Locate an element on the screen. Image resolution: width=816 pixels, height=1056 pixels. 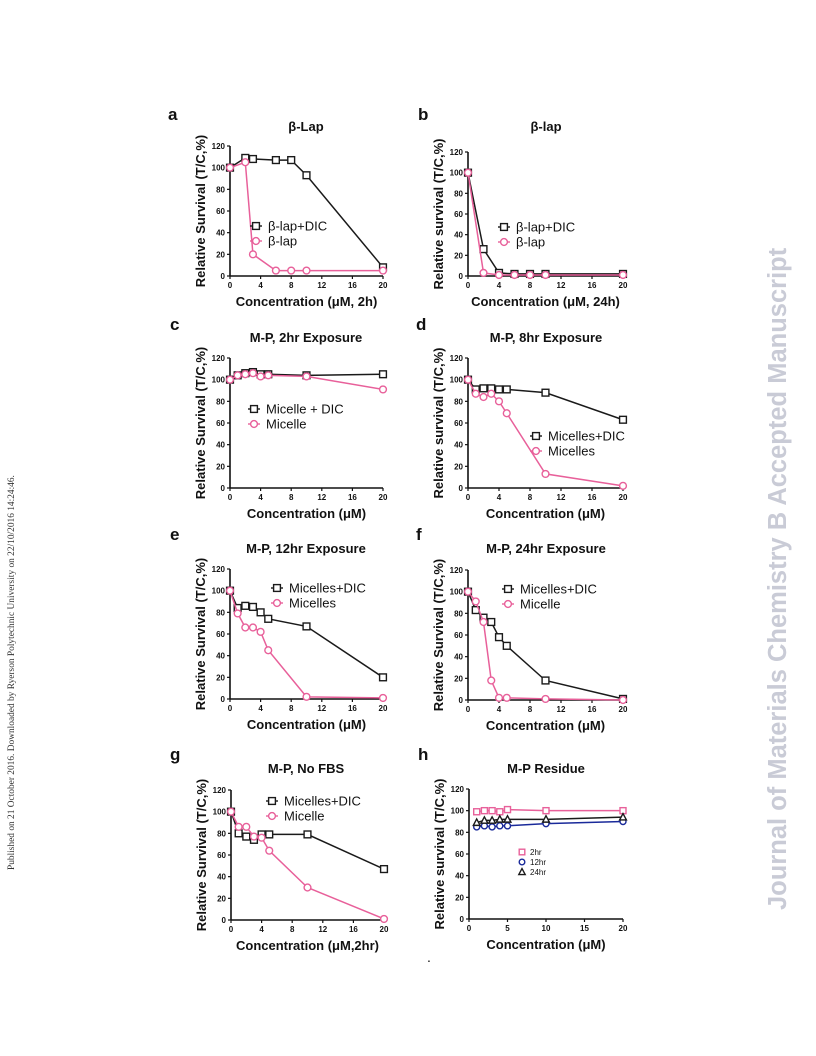
panel-letter: f is located at coordinates (419, 534).